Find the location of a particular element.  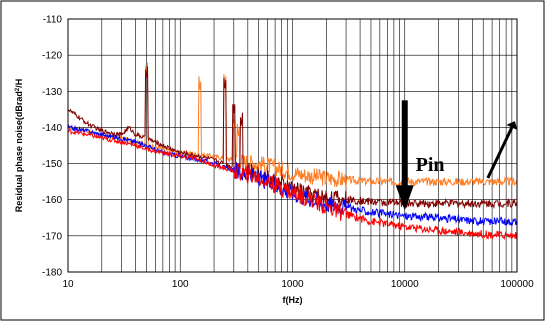

y-tick-label: -180 is located at coordinates (52, 273).